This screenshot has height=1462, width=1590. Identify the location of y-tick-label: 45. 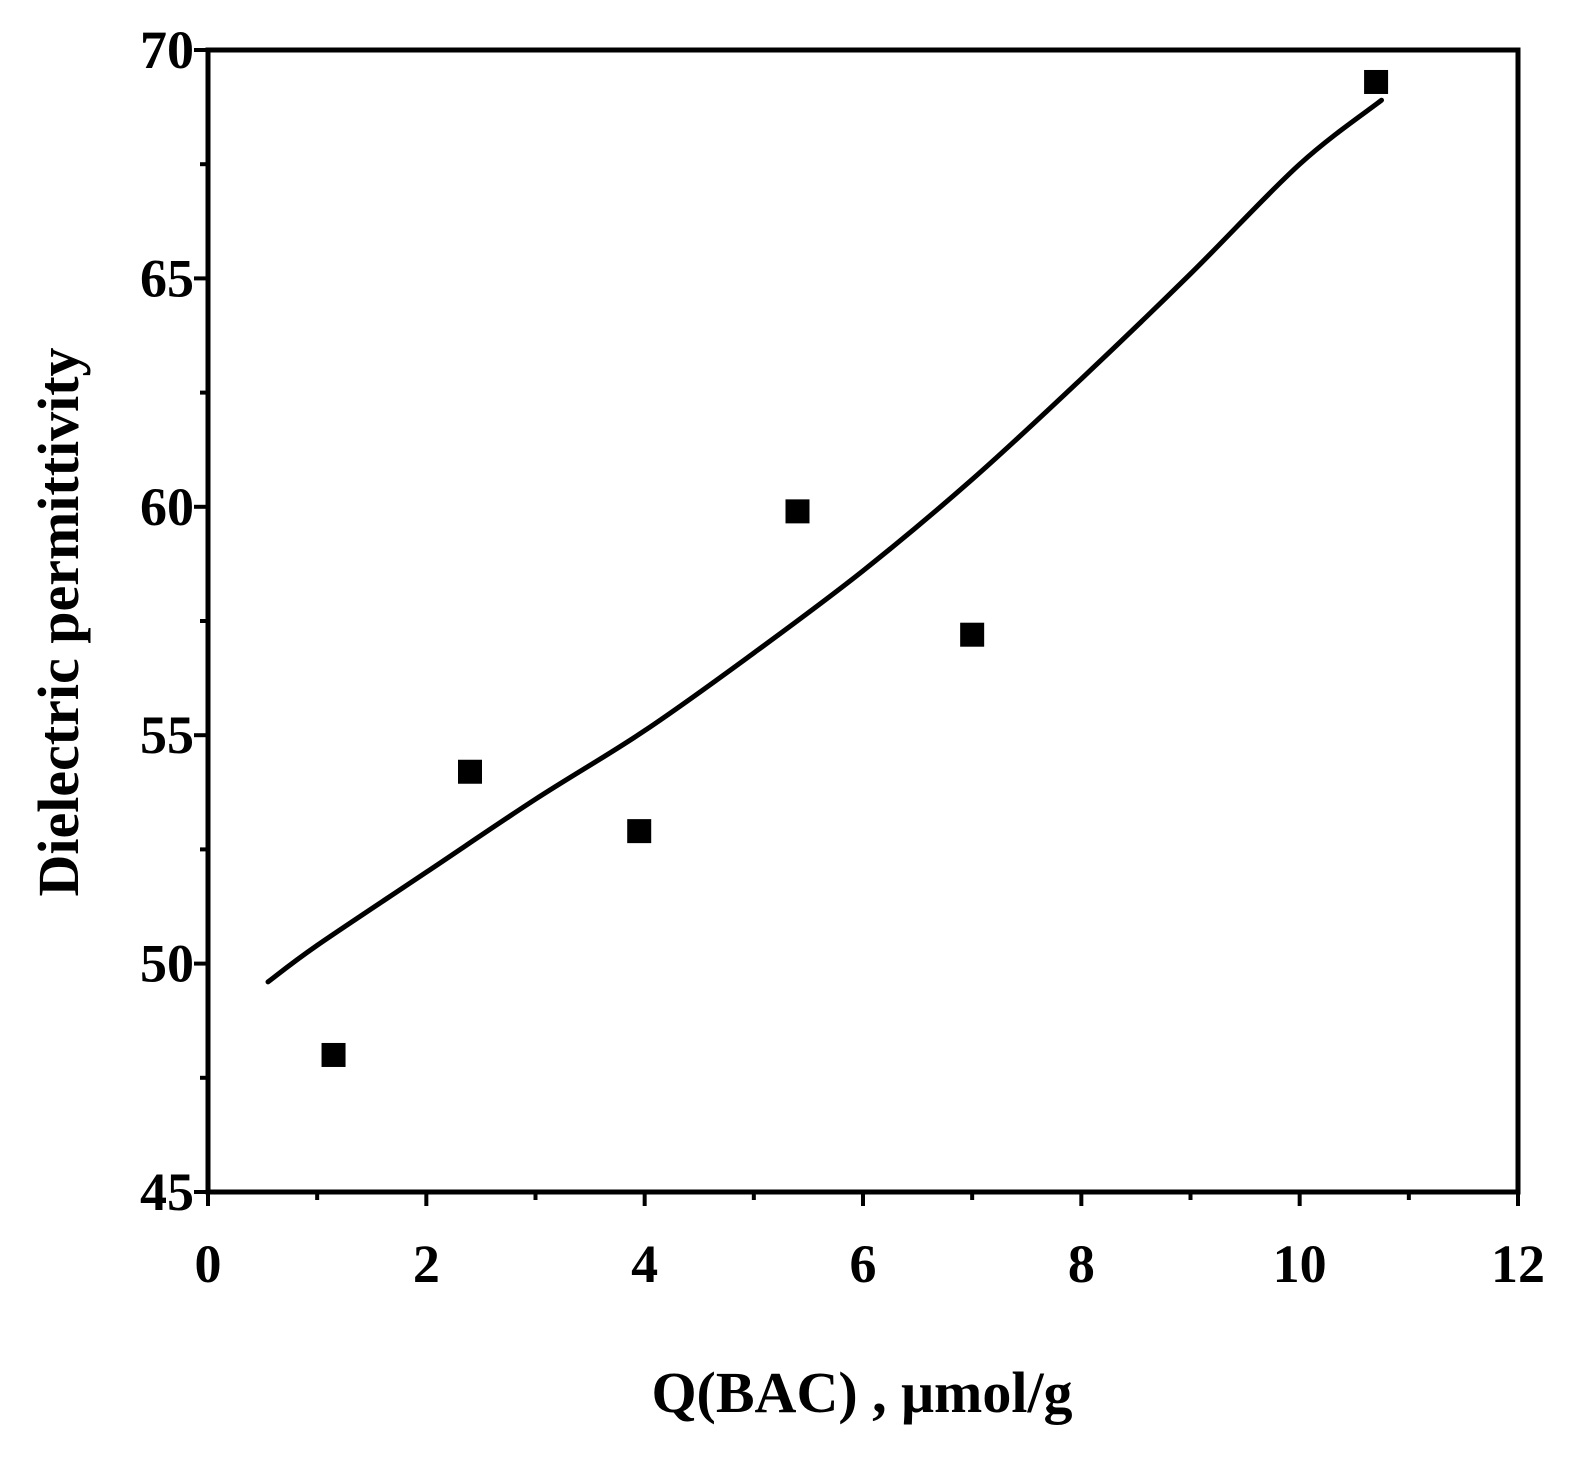
(167, 1192).